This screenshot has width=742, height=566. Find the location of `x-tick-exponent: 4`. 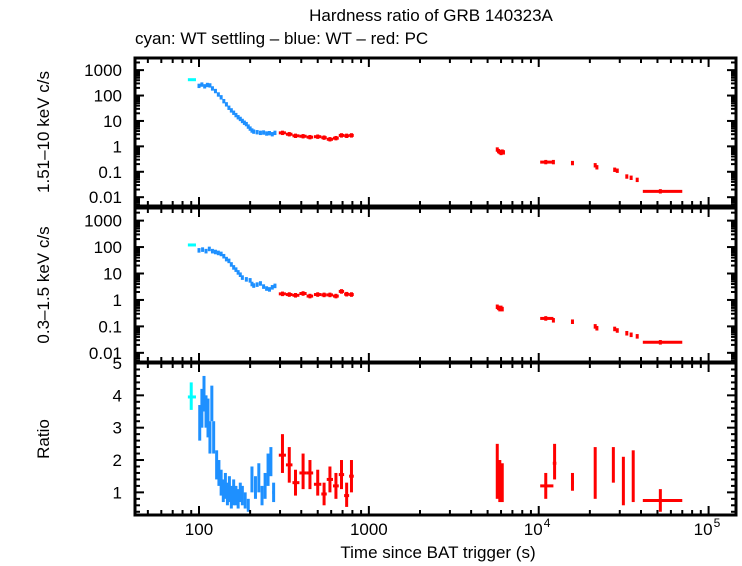

x-tick-exponent: 4 is located at coordinates (547, 523).